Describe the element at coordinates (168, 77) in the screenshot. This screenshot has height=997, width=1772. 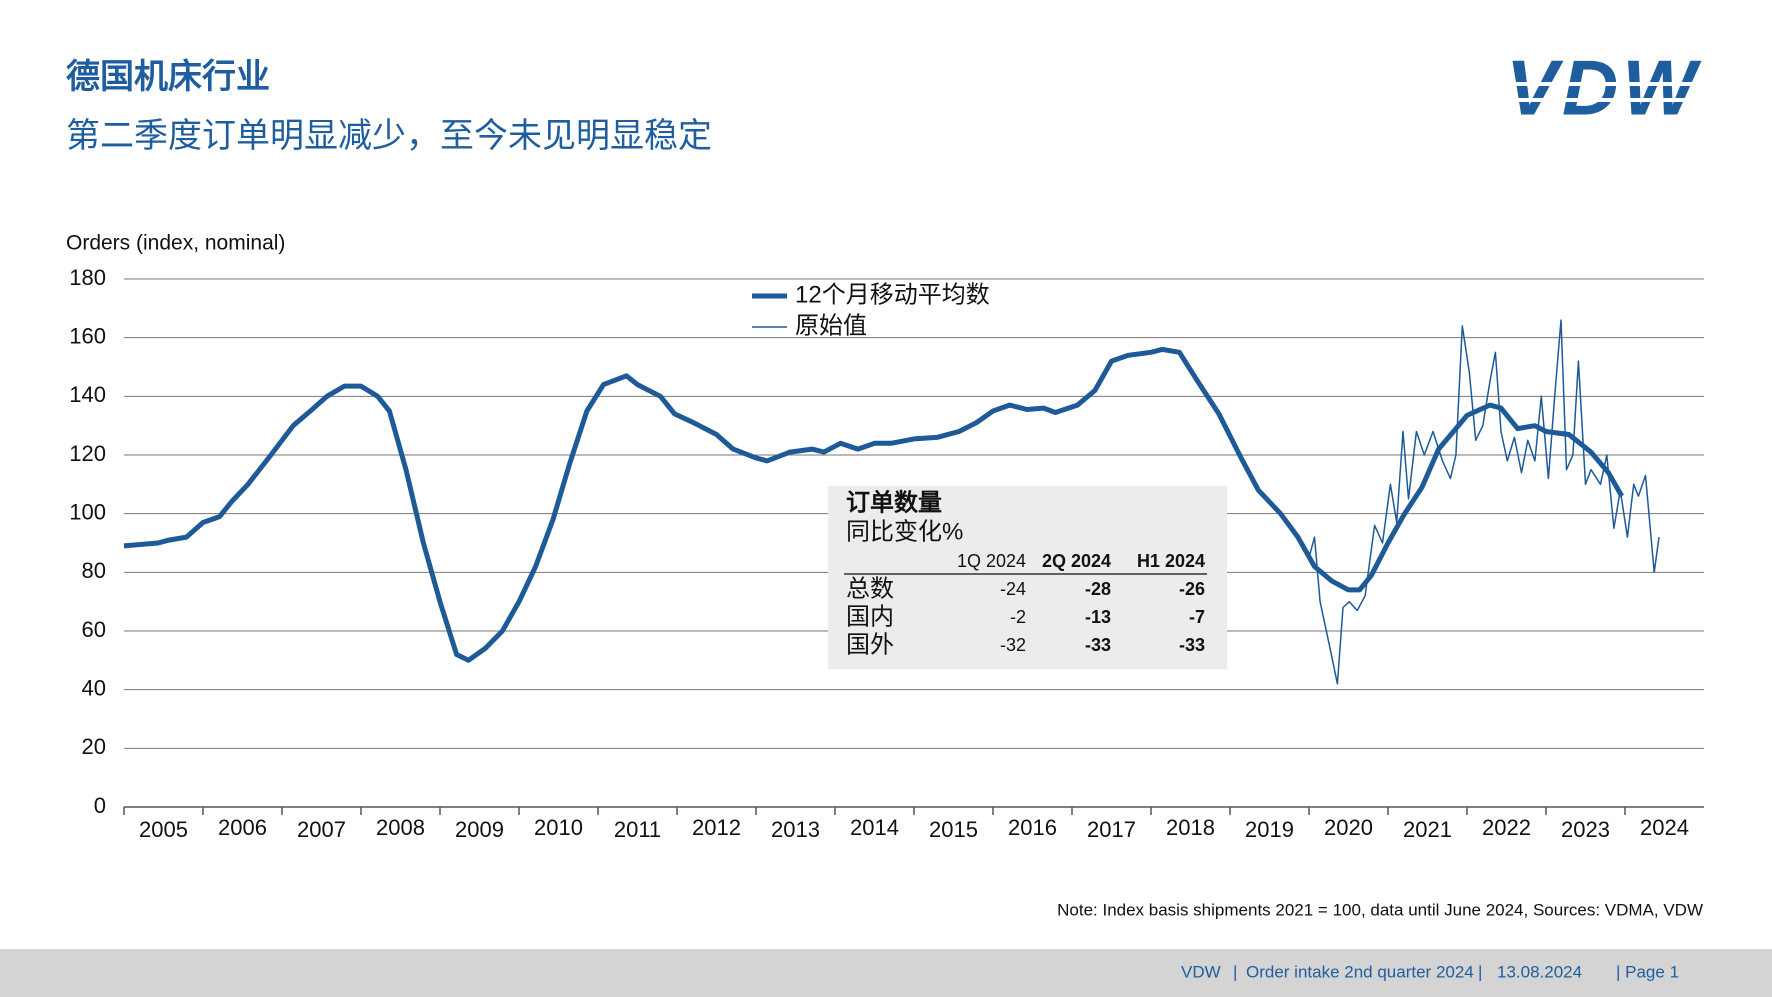
I see `slide-title: 德国机床行业` at that location.